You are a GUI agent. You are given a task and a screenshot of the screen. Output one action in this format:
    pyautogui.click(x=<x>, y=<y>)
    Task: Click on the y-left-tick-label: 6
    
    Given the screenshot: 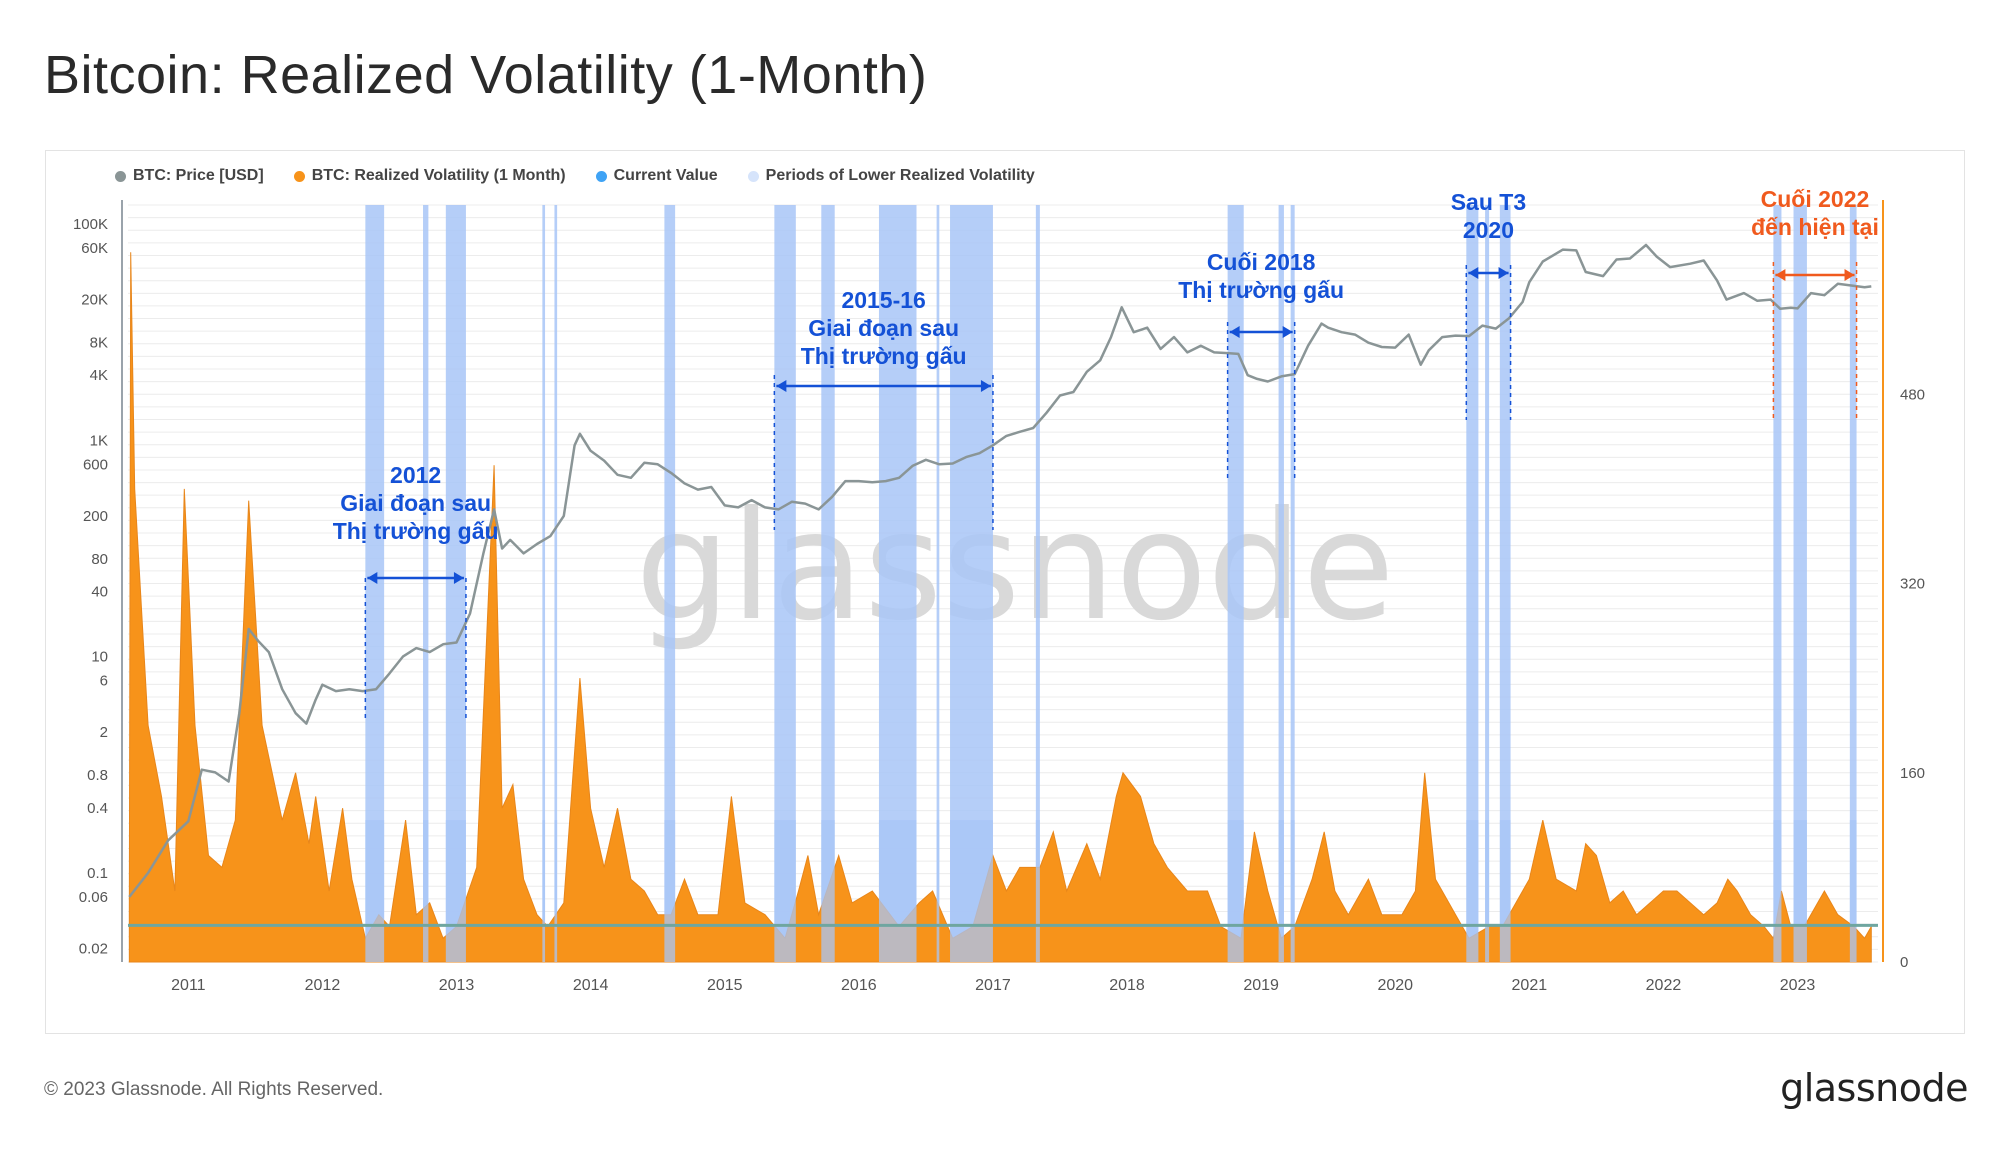 What is the action you would take?
    pyautogui.click(x=104, y=681)
    